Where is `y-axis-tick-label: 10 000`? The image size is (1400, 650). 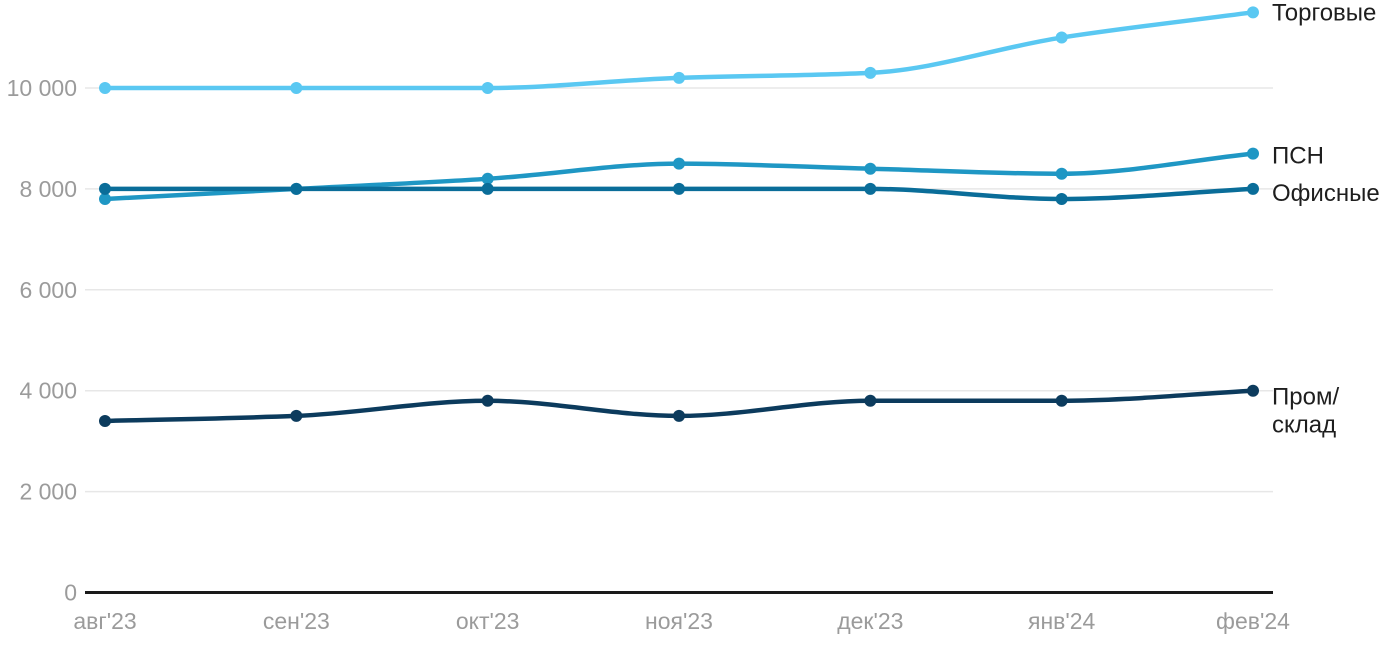
y-axis-tick-label: 10 000 is located at coordinates (42, 88).